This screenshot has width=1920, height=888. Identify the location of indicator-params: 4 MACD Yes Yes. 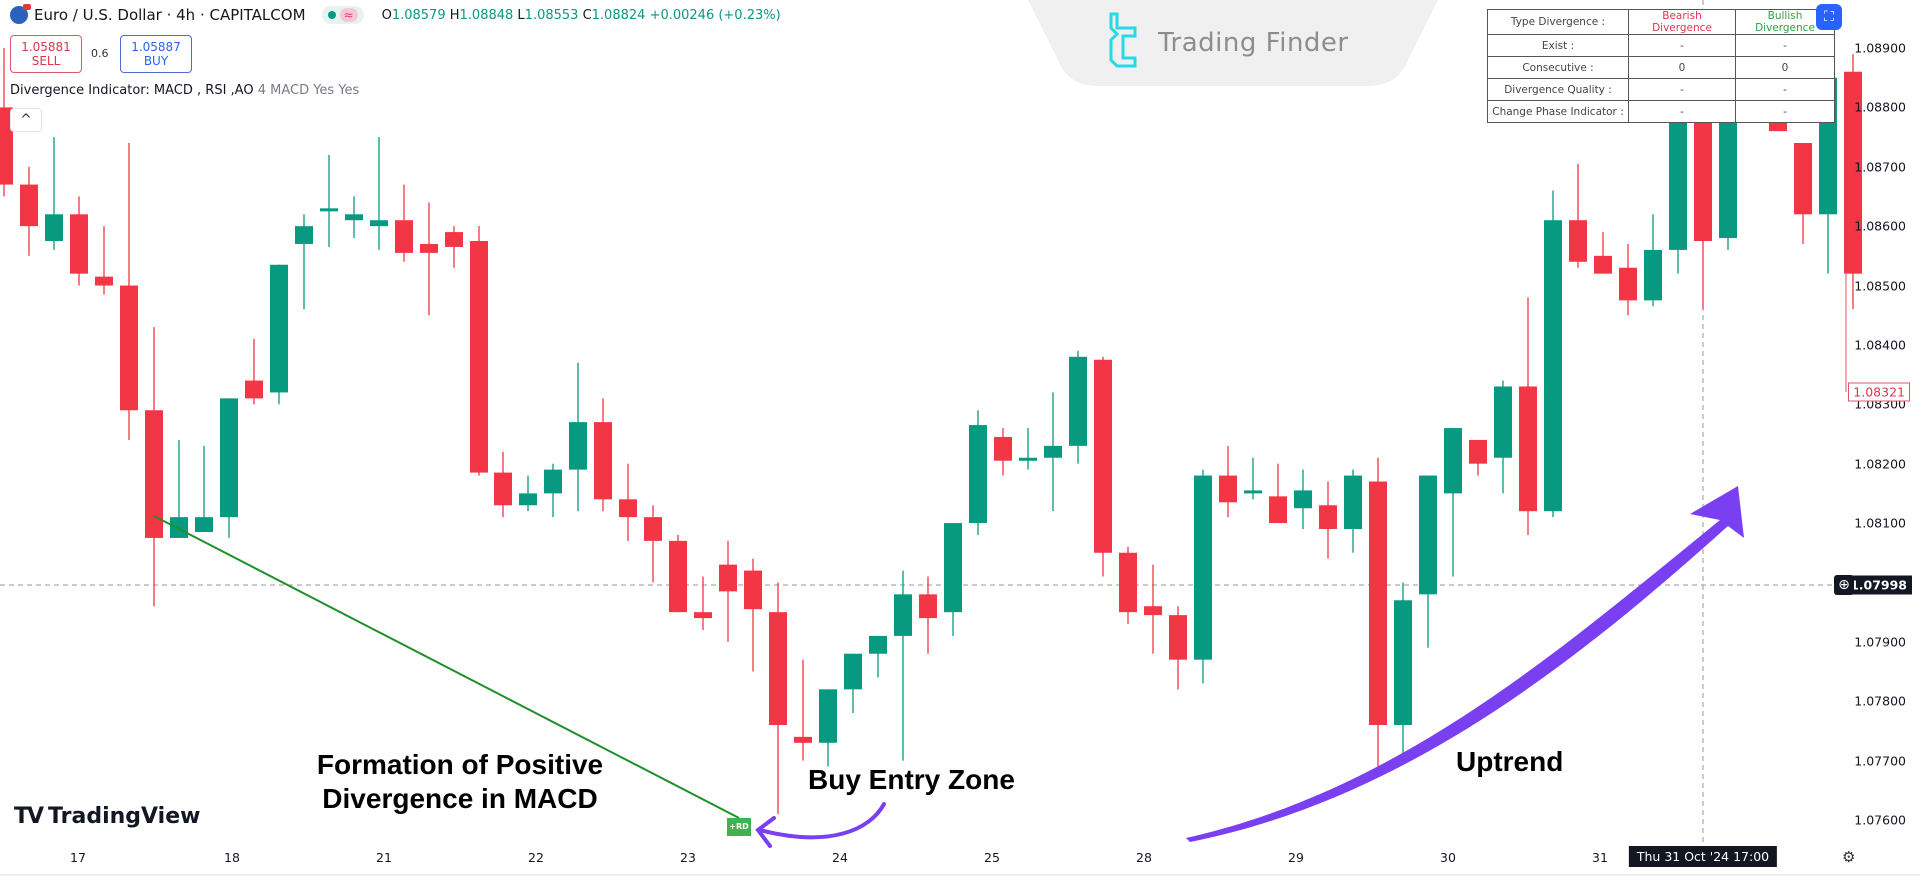
(308, 90).